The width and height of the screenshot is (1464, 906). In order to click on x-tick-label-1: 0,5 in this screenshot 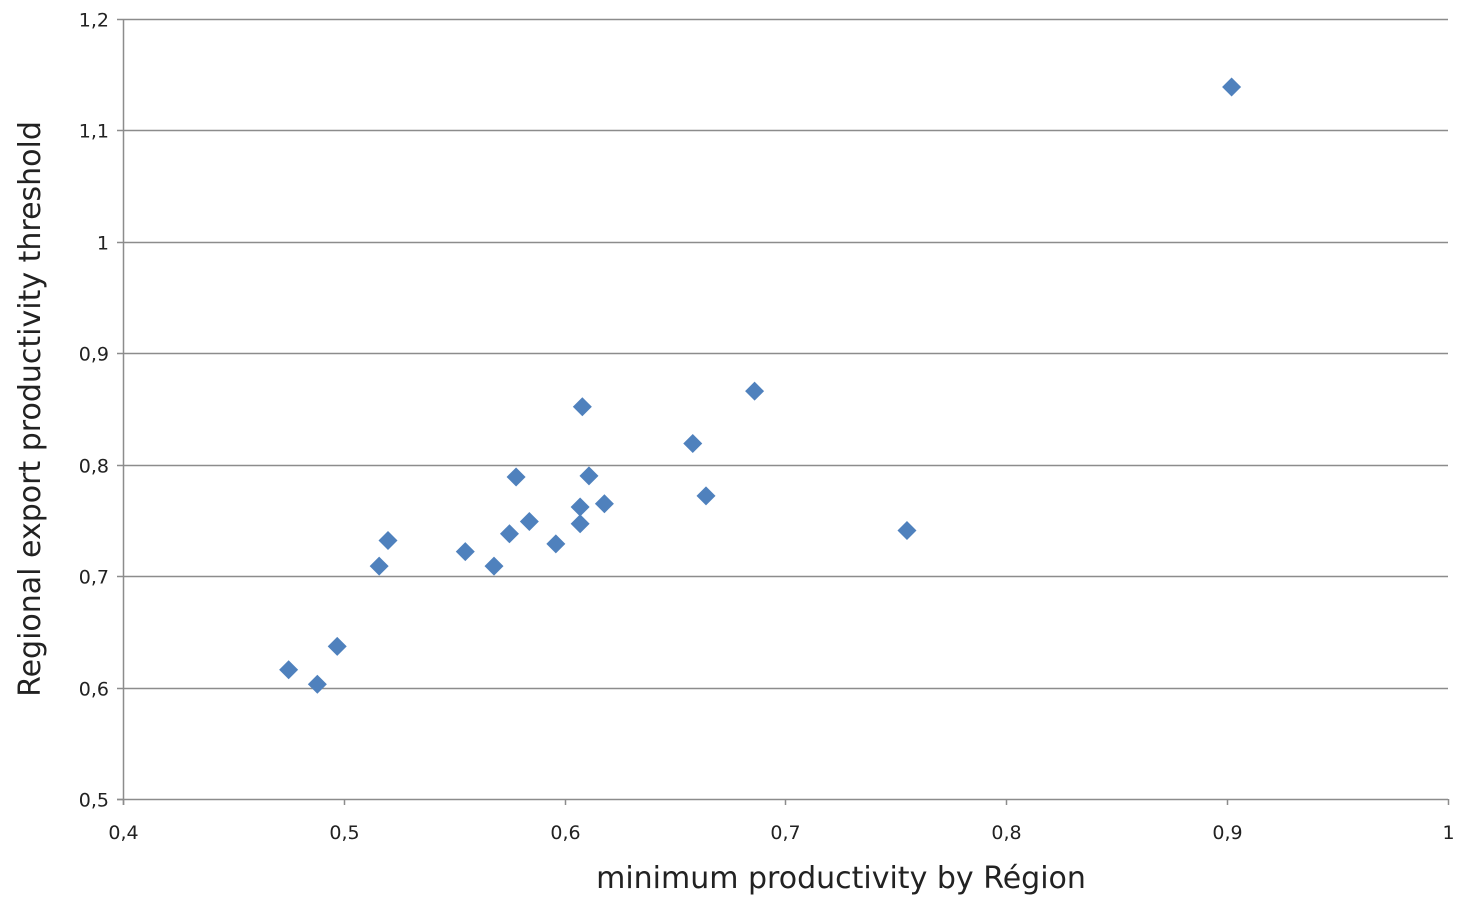, I will do `click(344, 833)`.